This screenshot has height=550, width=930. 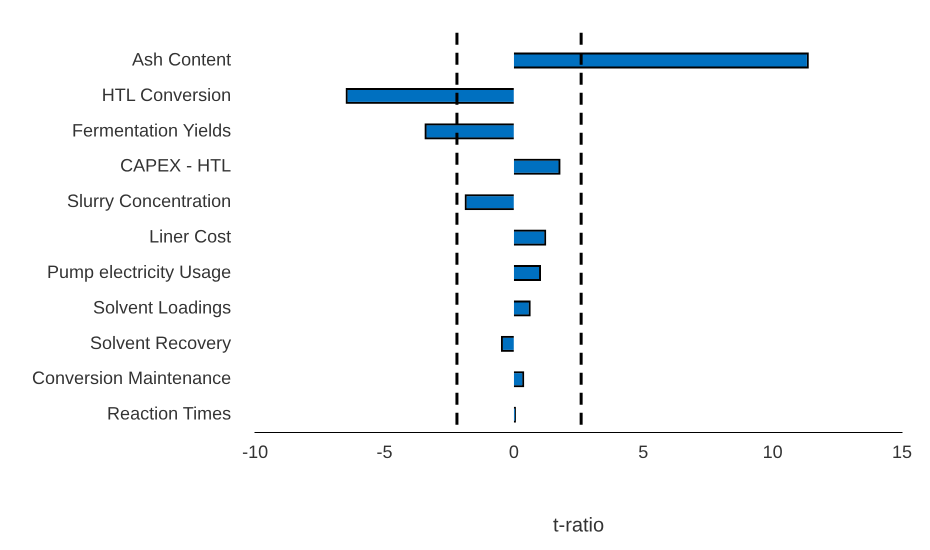 I want to click on y-tick-label: HTL Conversion, so click(x=167, y=94).